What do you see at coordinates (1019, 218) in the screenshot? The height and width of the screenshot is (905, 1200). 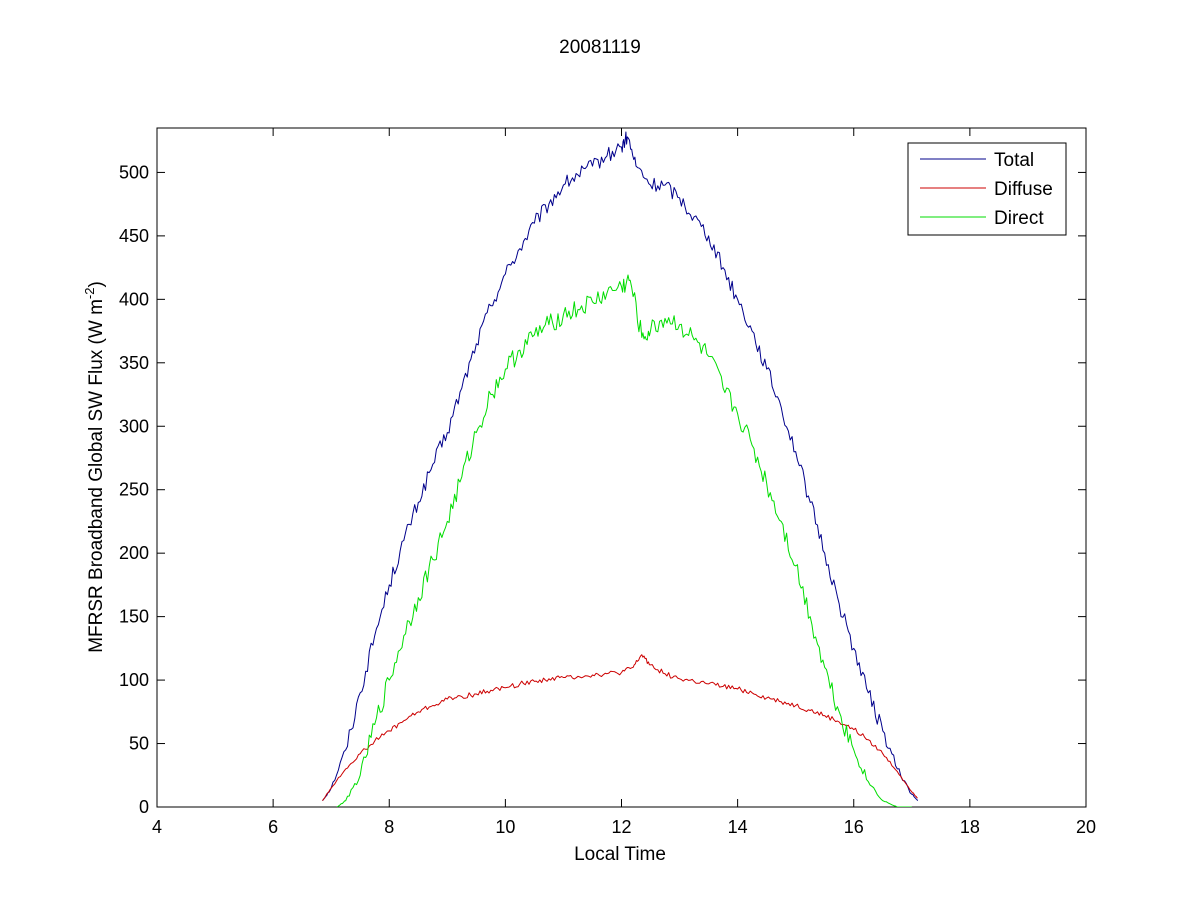 I see `legend-label-direct: Direct` at bounding box center [1019, 218].